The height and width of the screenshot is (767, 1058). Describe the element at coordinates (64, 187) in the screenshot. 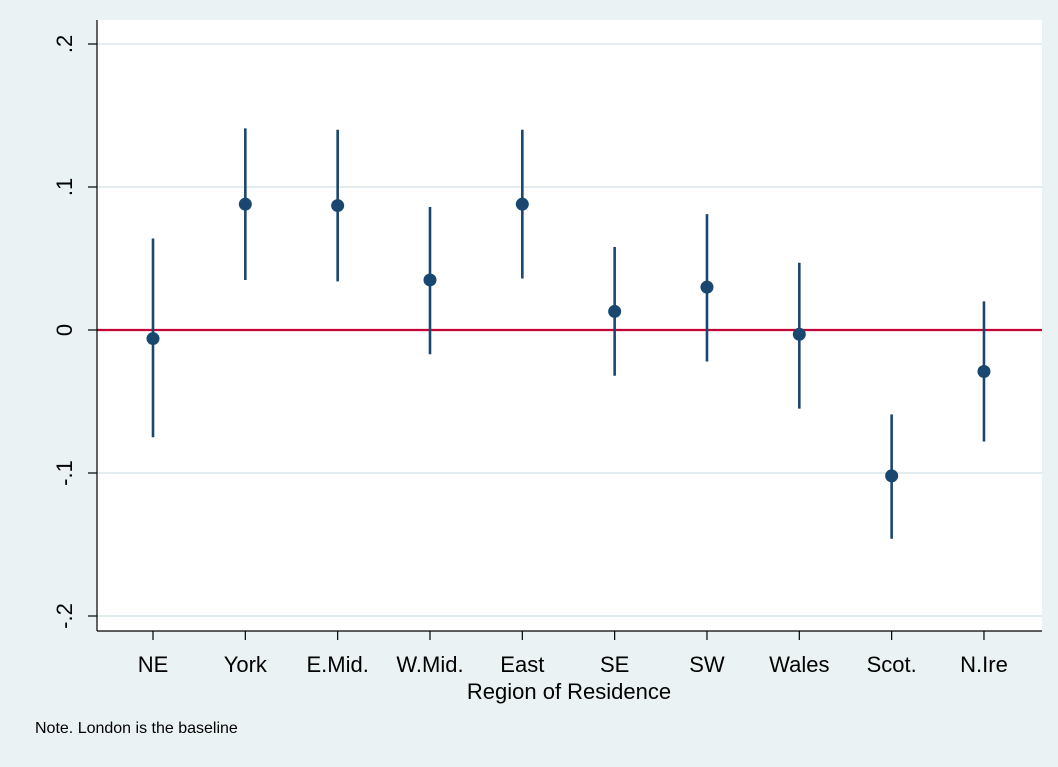

I see `y-tick-label: .1` at that location.